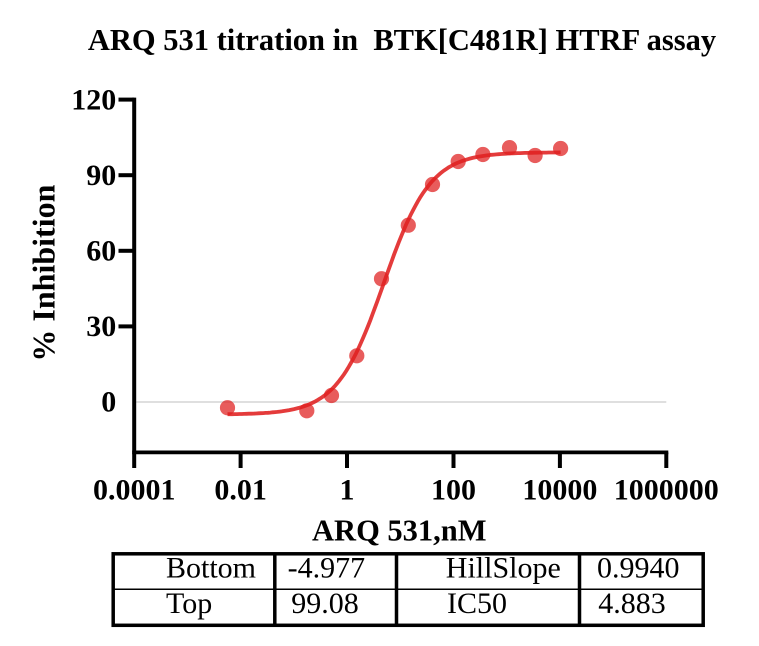 This screenshot has width=759, height=646. Describe the element at coordinates (101, 251) in the screenshot. I see `svg-text: 60` at that location.